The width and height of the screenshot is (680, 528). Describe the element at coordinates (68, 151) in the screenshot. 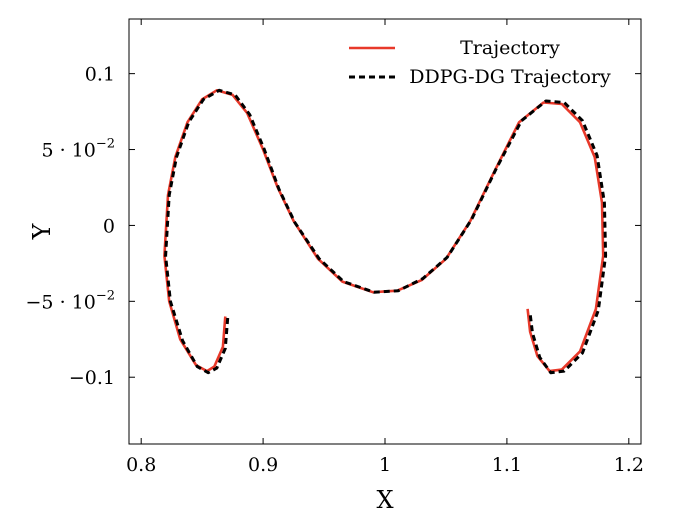

I see `y-tick-label-text: 5 · 10` at that location.